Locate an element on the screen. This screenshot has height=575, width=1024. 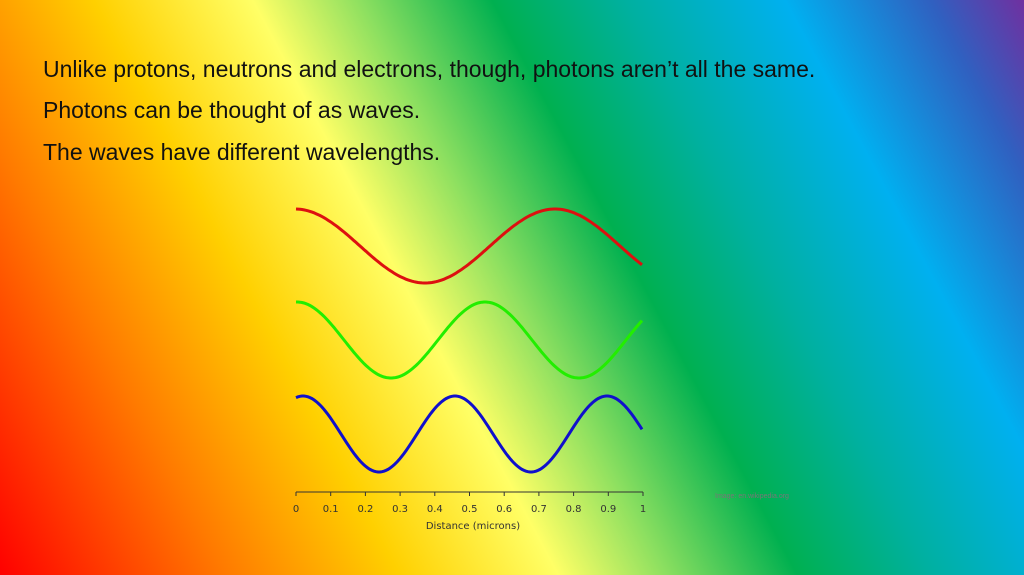
x-tick-label: 0.2 is located at coordinates (365, 509).